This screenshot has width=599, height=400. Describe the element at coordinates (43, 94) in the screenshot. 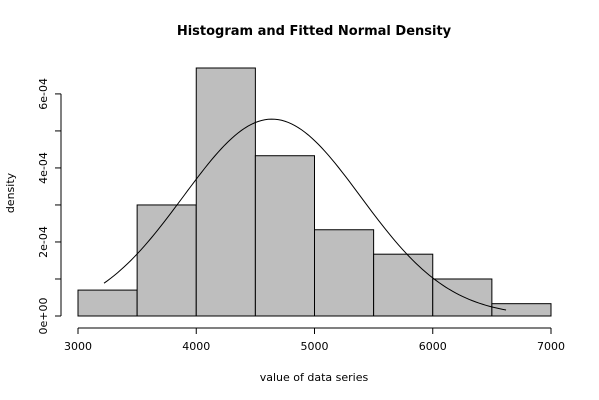

I see `y-tick-label-6: 6e-04` at that location.